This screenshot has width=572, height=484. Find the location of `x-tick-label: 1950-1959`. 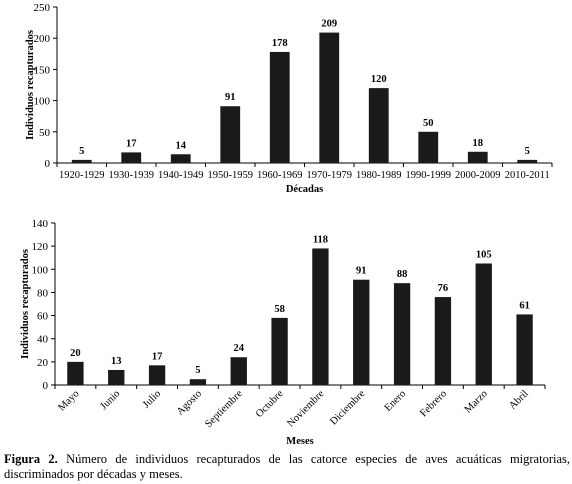

x-tick-label: 1950-1959 is located at coordinates (231, 175).